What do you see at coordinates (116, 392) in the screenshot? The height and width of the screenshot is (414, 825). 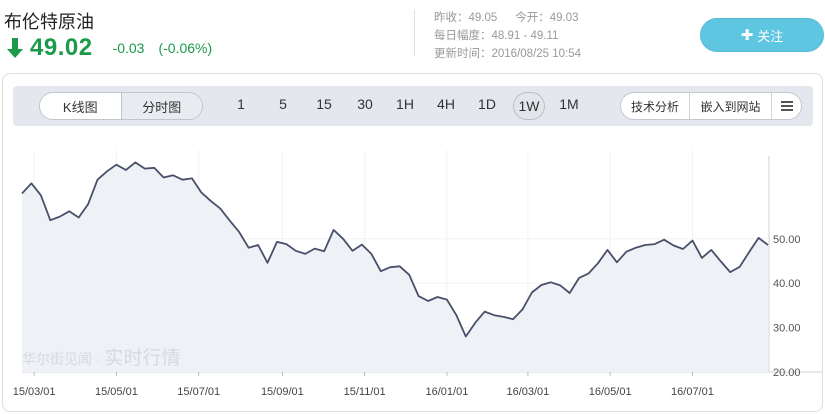 I see `x-tick-label: 15/05/01` at bounding box center [116, 392].